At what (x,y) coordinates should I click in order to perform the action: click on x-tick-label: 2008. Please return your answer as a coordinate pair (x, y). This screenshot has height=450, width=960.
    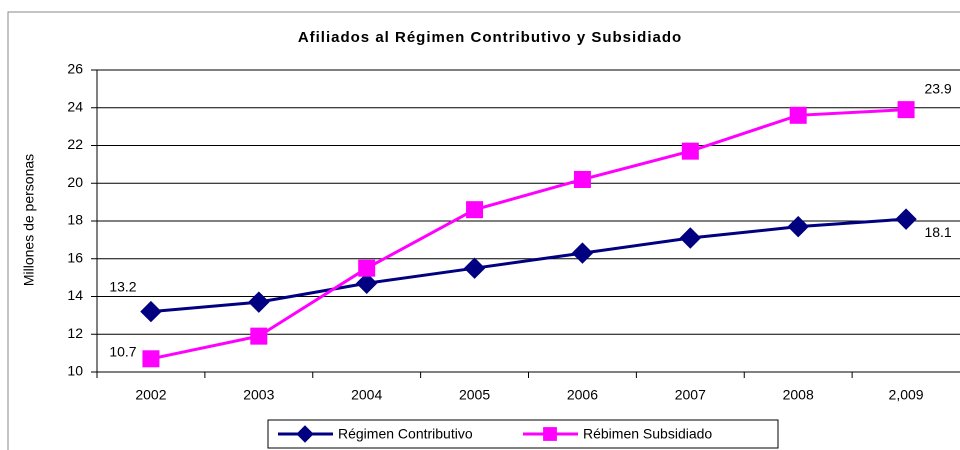
    Looking at the image, I should click on (798, 395).